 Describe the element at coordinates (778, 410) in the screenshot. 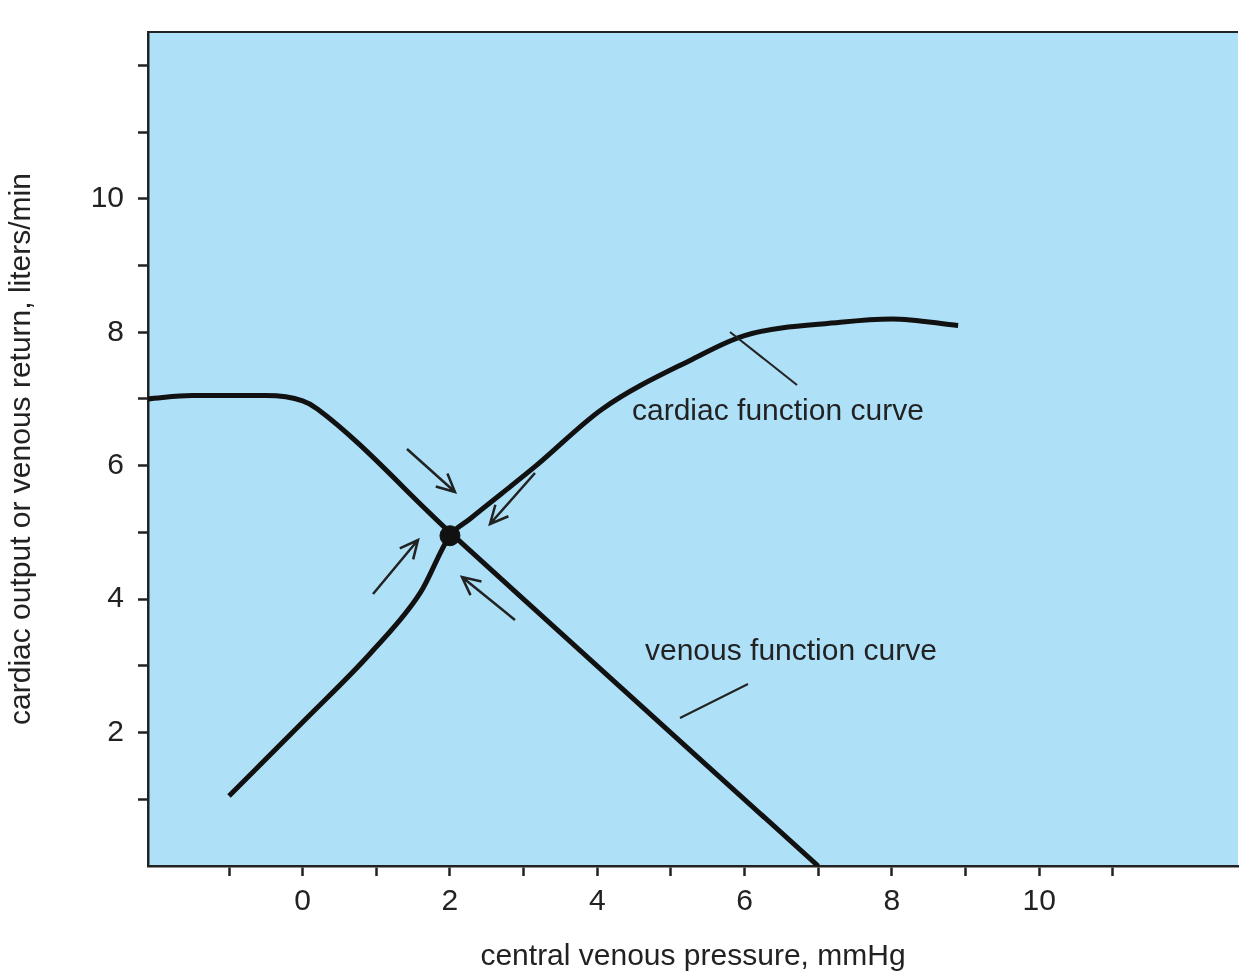

I see `series-label: cardiac function curve` at that location.